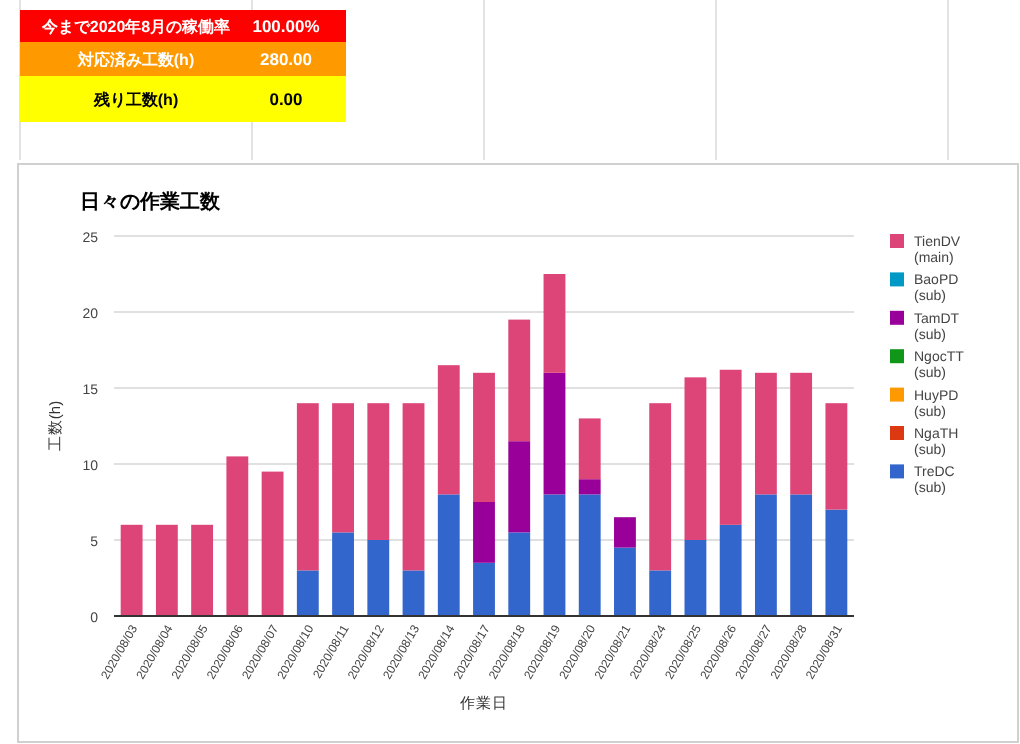 The image size is (1020, 744). Describe the element at coordinates (135, 59) in the screenshot. I see `text: 対応済み工数(h)` at that location.